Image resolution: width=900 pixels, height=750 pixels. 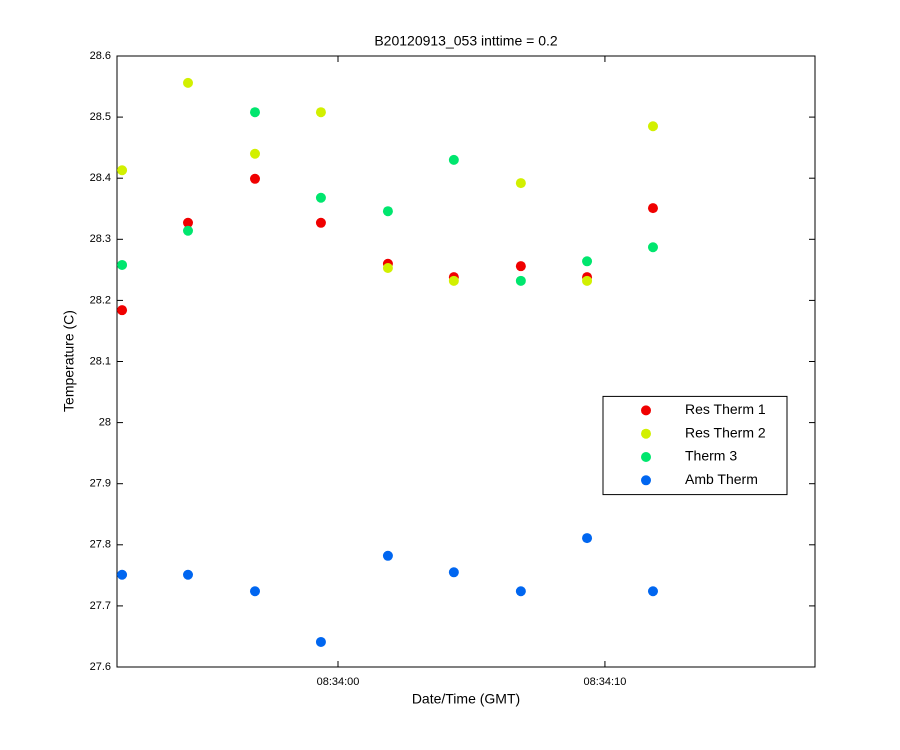 What do you see at coordinates (100, 667) in the screenshot?
I see `y-tick-label: 27.6` at bounding box center [100, 667].